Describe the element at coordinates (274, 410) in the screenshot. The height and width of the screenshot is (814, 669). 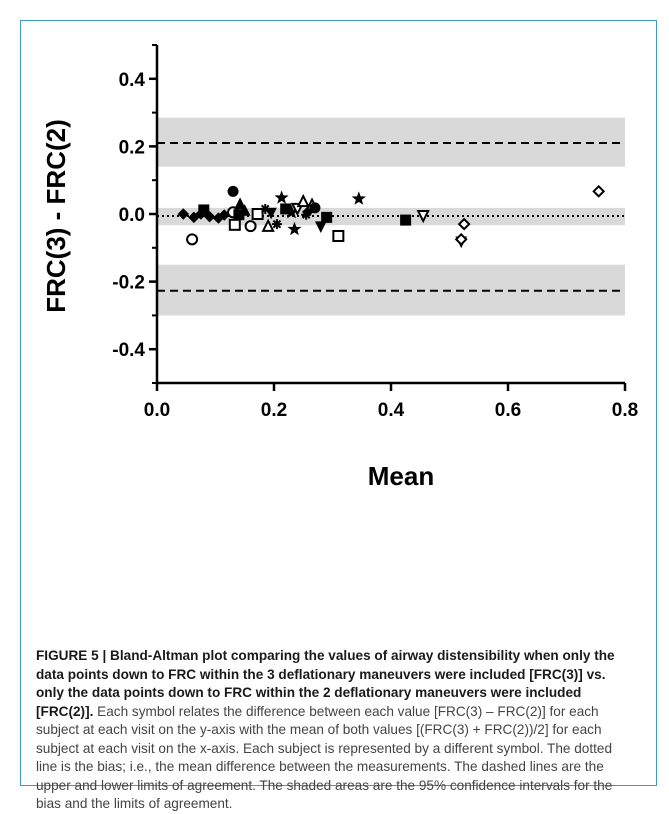
I see `x-tick-label: 0.2` at that location.